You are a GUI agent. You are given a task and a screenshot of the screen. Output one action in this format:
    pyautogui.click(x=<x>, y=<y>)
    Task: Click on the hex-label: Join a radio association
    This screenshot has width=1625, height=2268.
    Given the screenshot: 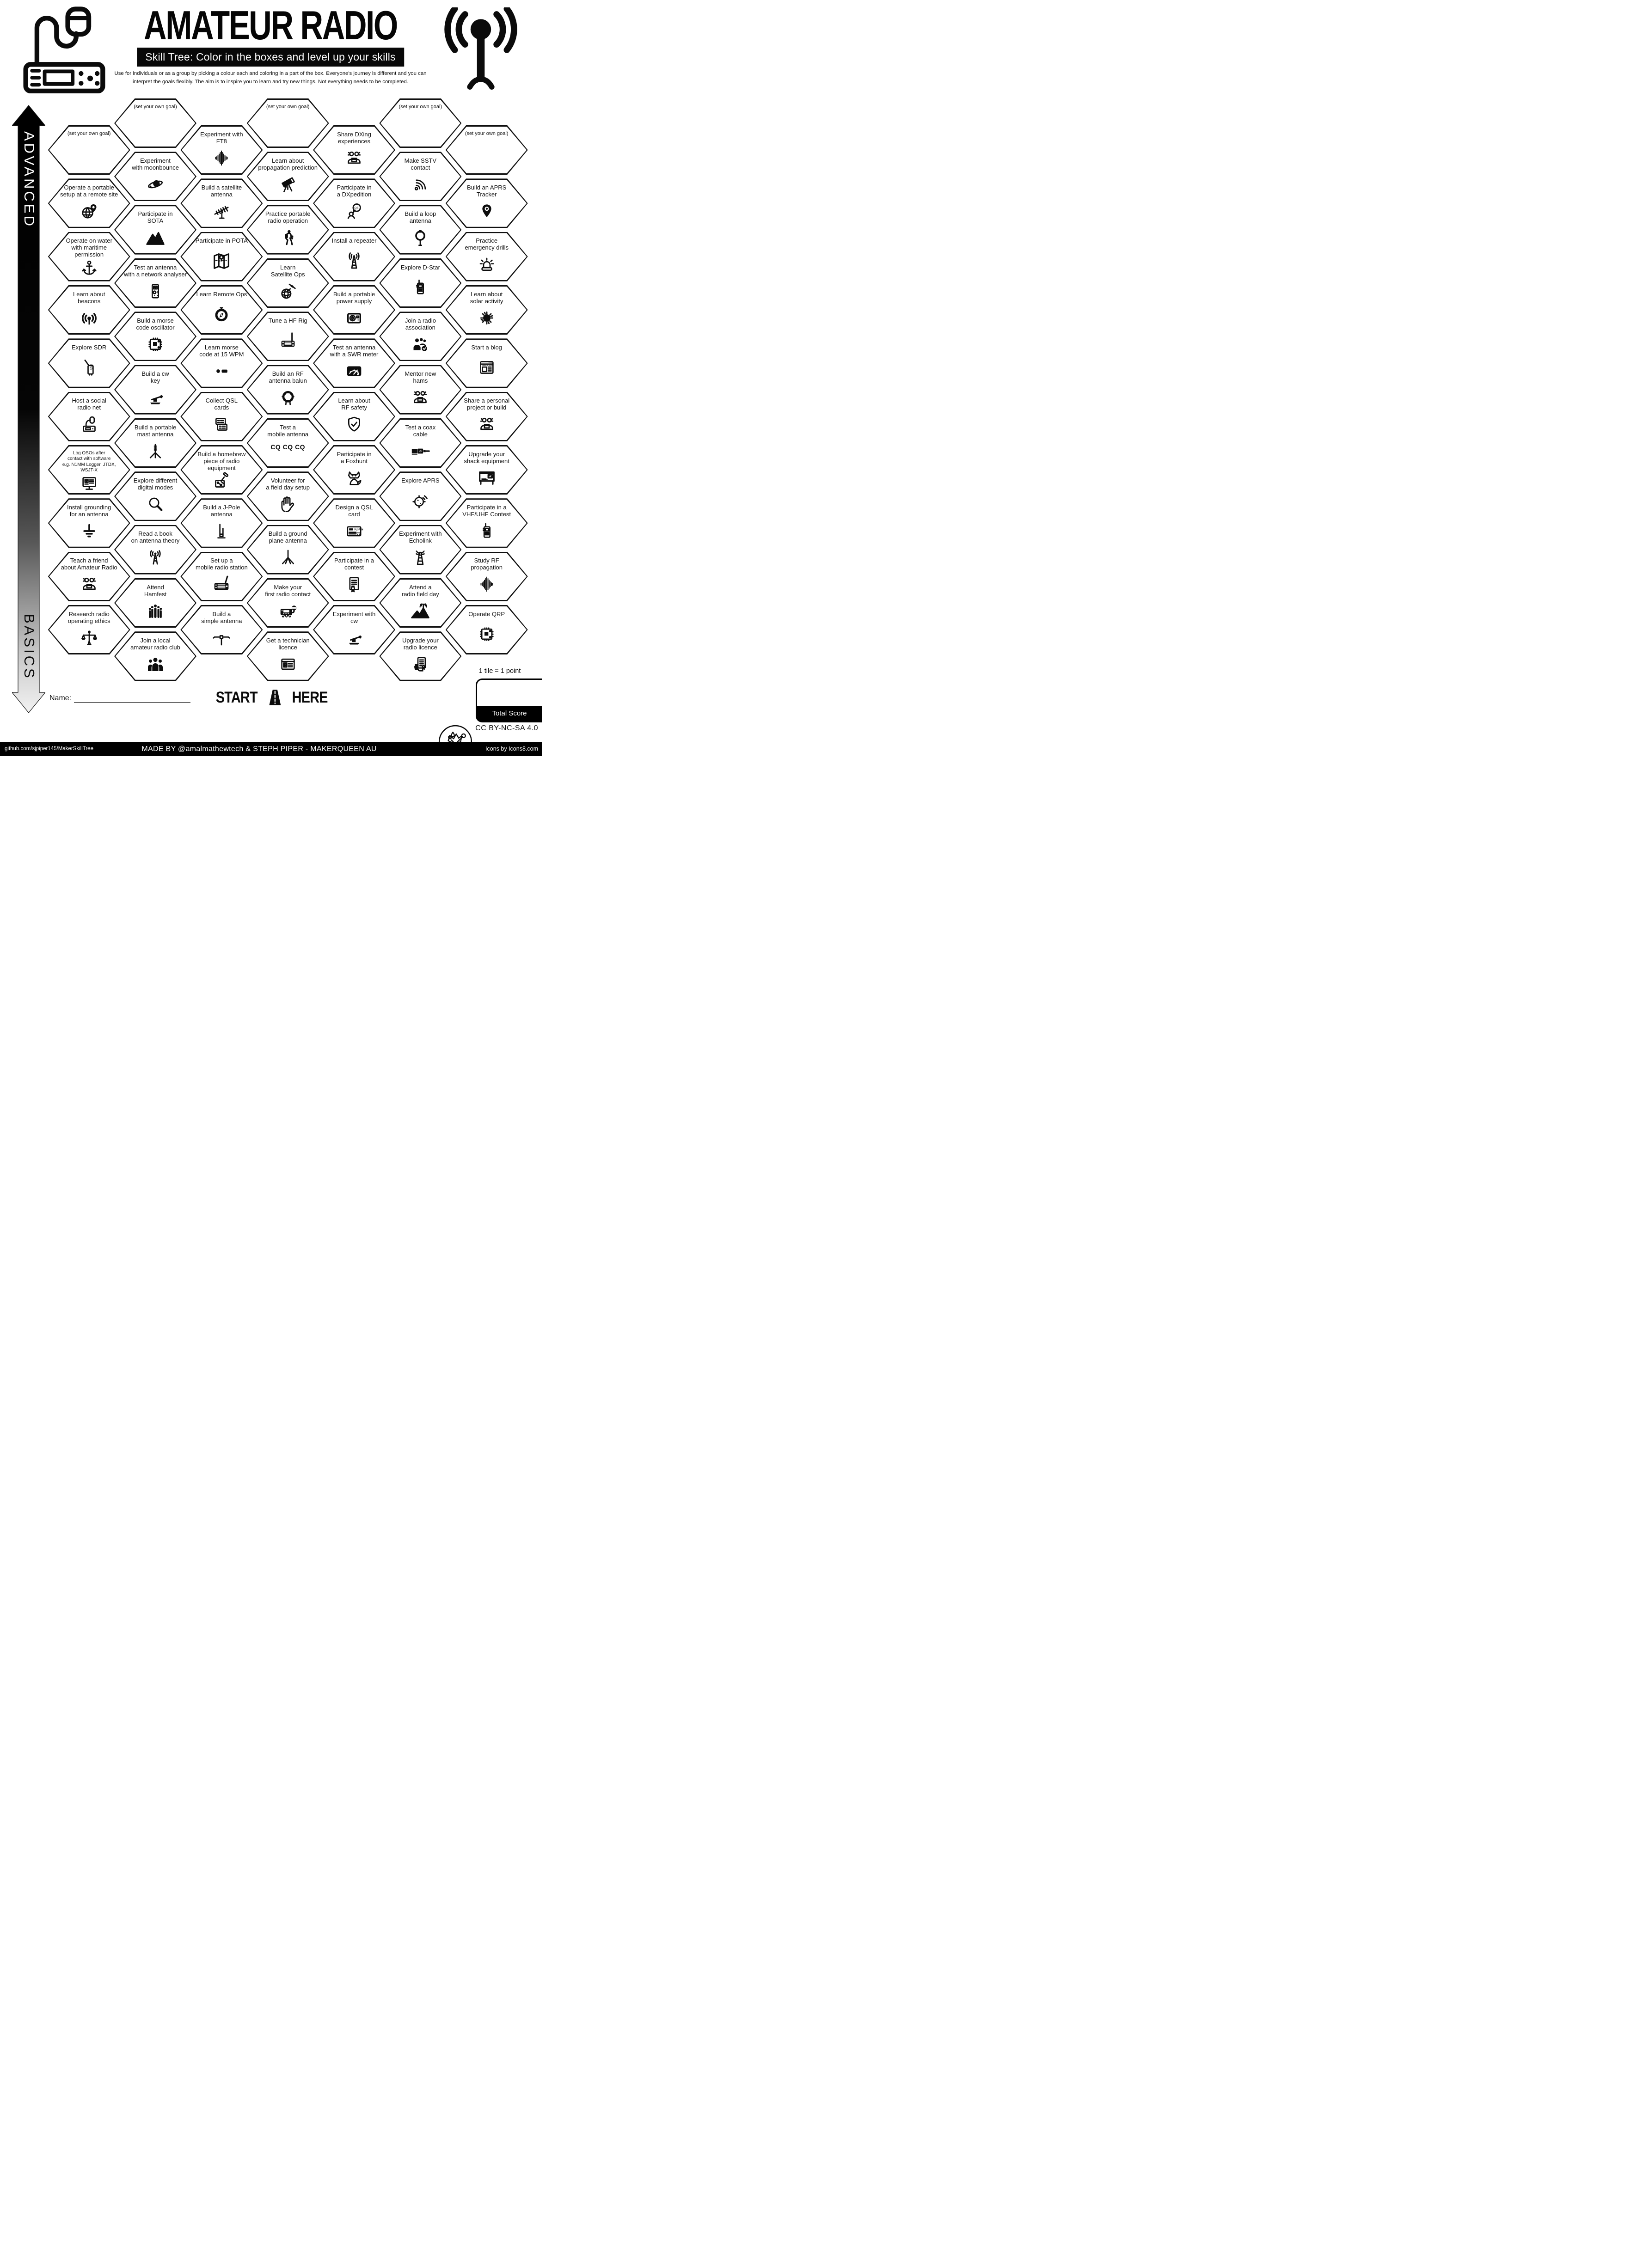 What is the action you would take?
    pyautogui.click(x=420, y=324)
    